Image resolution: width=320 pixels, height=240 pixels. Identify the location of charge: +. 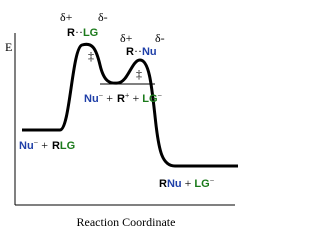
(127, 95).